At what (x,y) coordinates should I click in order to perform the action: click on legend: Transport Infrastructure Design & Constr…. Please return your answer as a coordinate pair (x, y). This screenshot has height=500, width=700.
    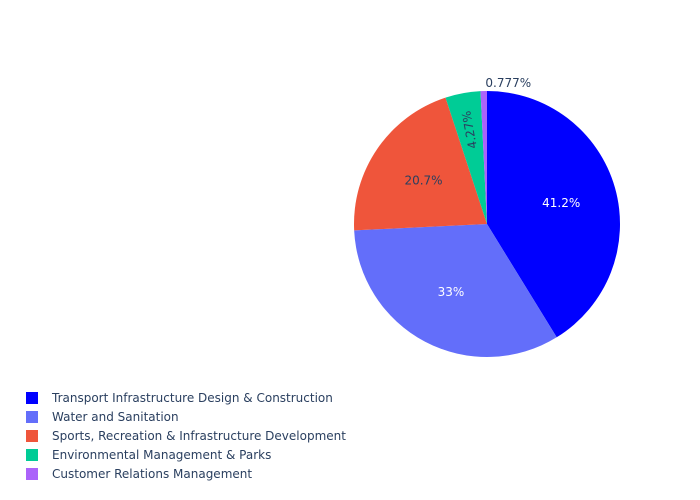
    Looking at the image, I should click on (186, 436).